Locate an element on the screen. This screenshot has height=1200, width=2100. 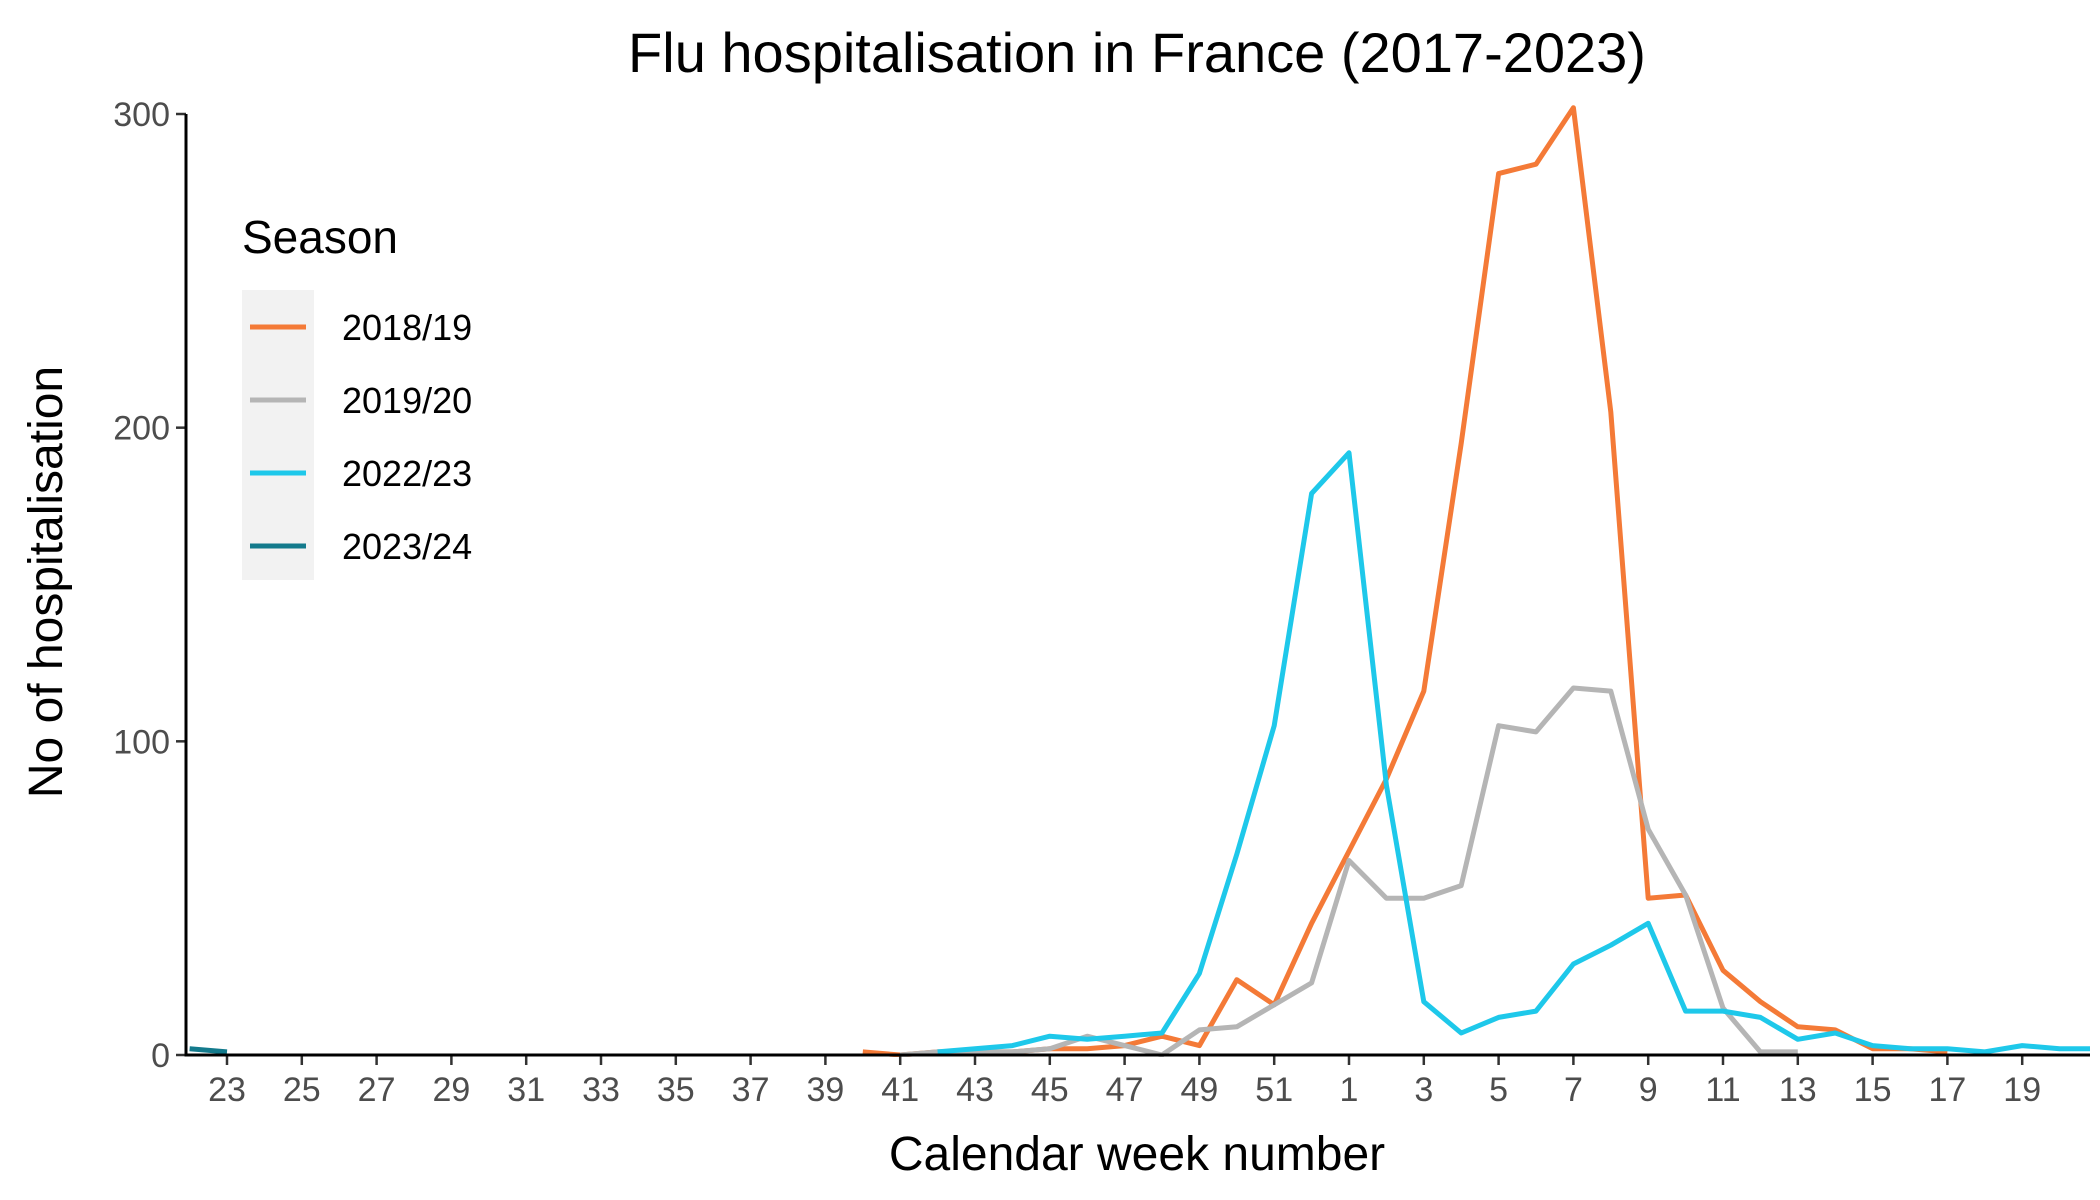
legend-title: Season is located at coordinates (320, 237).